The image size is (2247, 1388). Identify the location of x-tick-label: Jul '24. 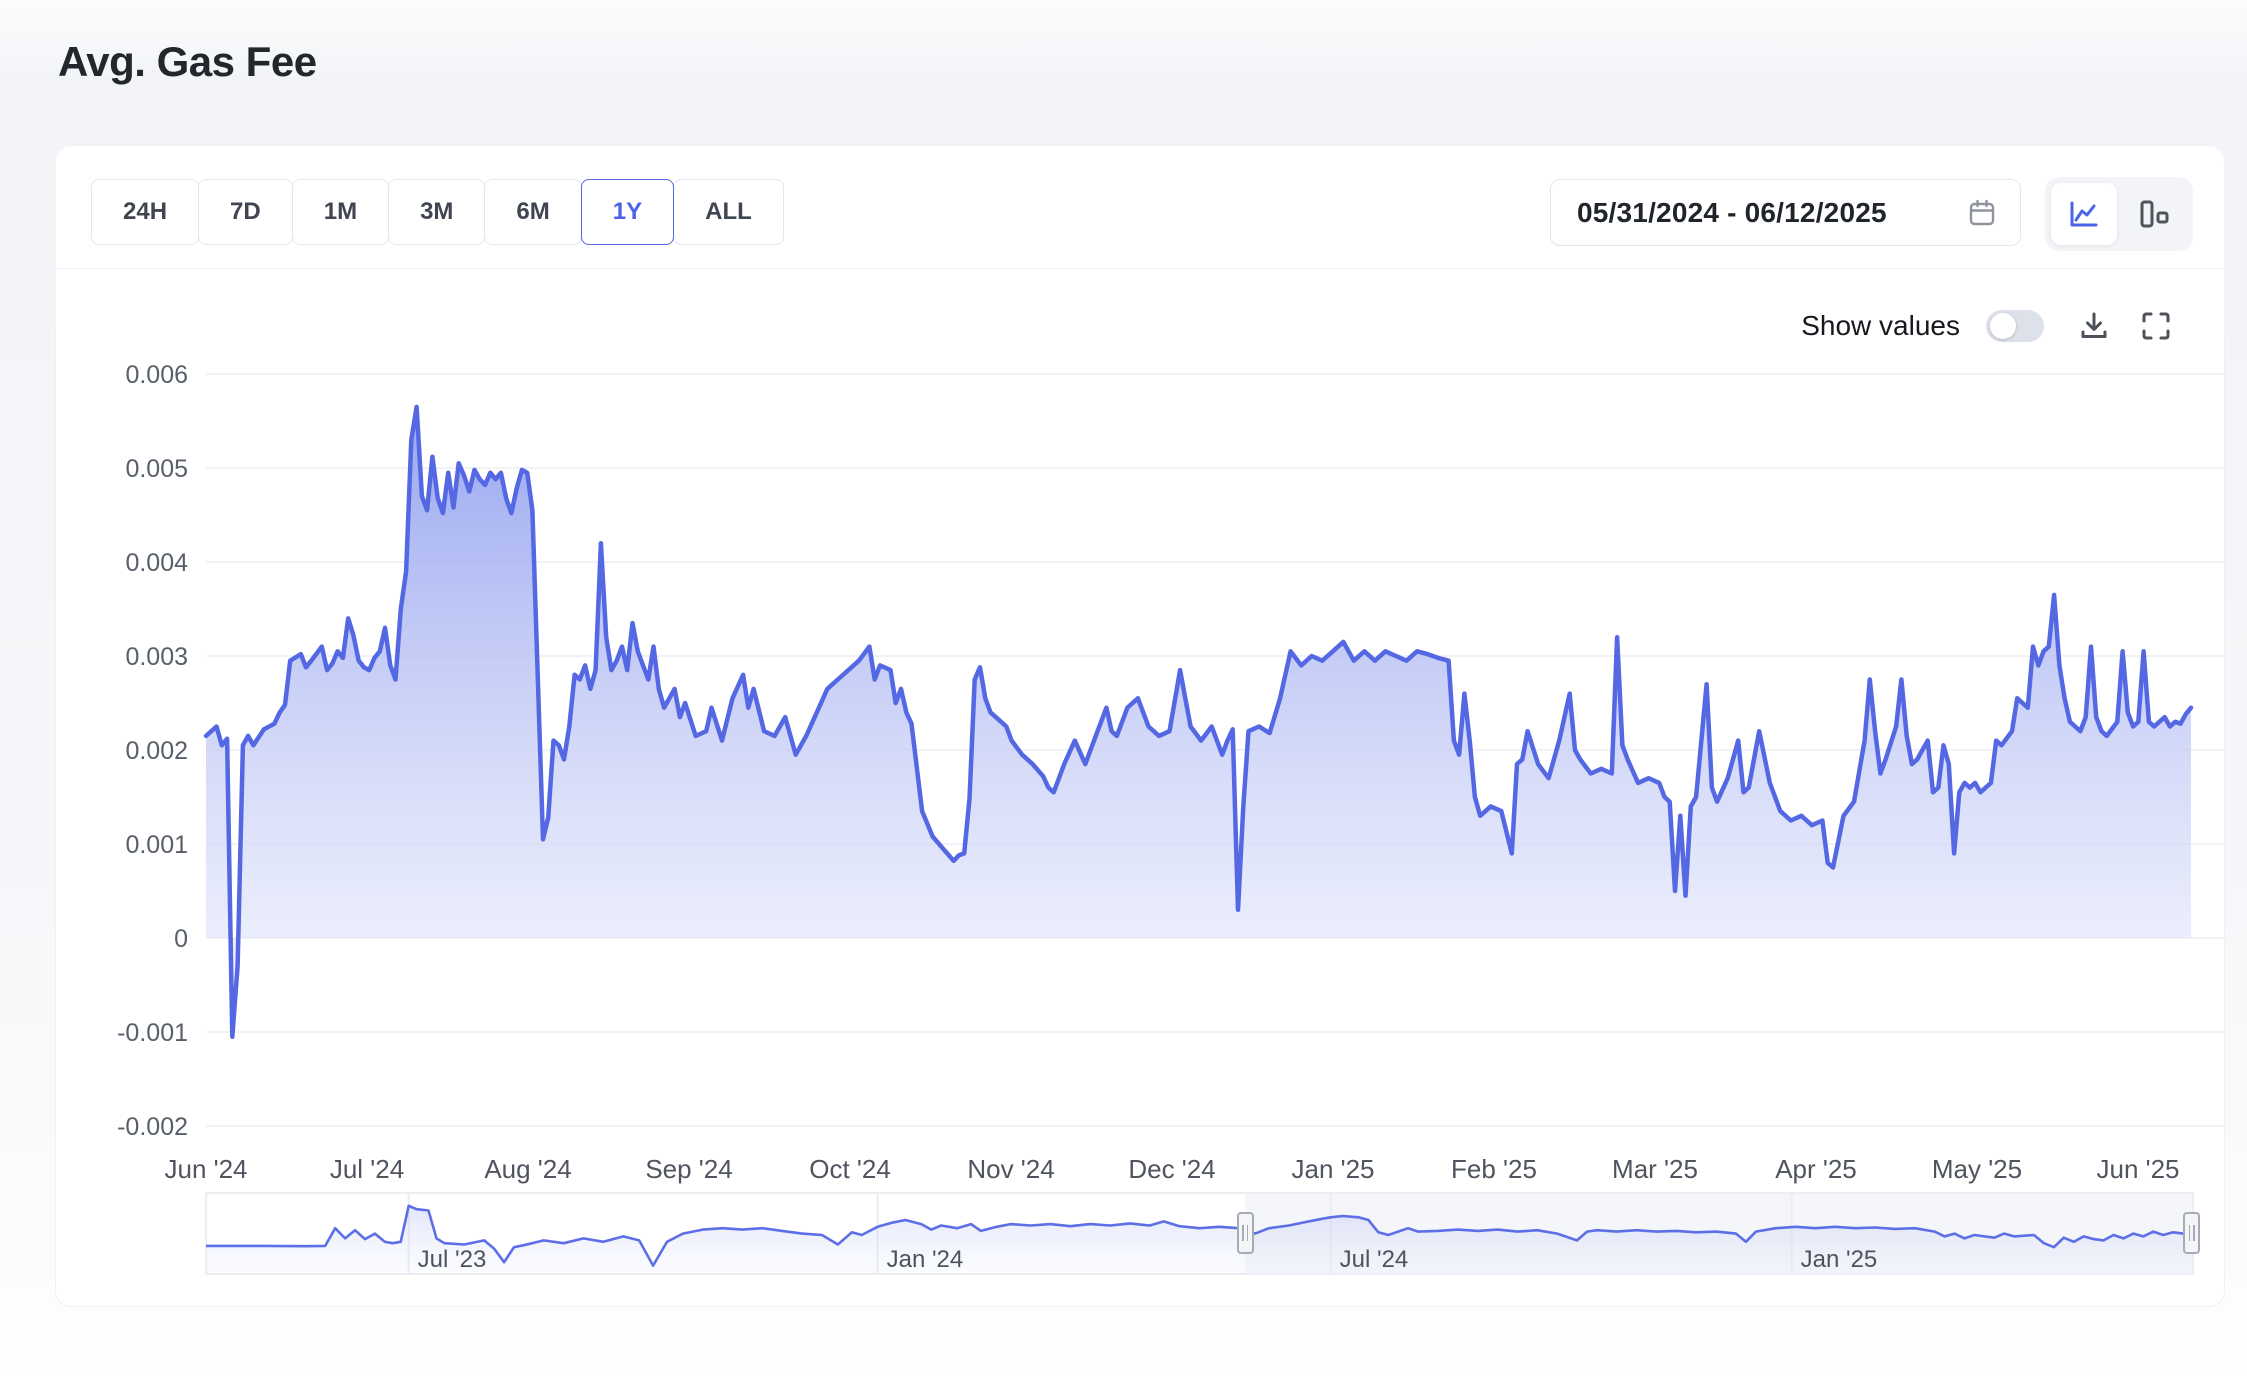
(367, 1169).